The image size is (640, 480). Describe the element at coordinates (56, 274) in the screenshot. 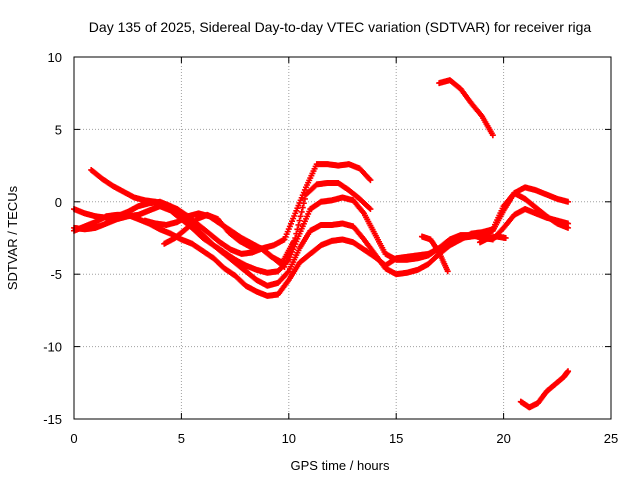

I see `y-tick-label: -5` at that location.